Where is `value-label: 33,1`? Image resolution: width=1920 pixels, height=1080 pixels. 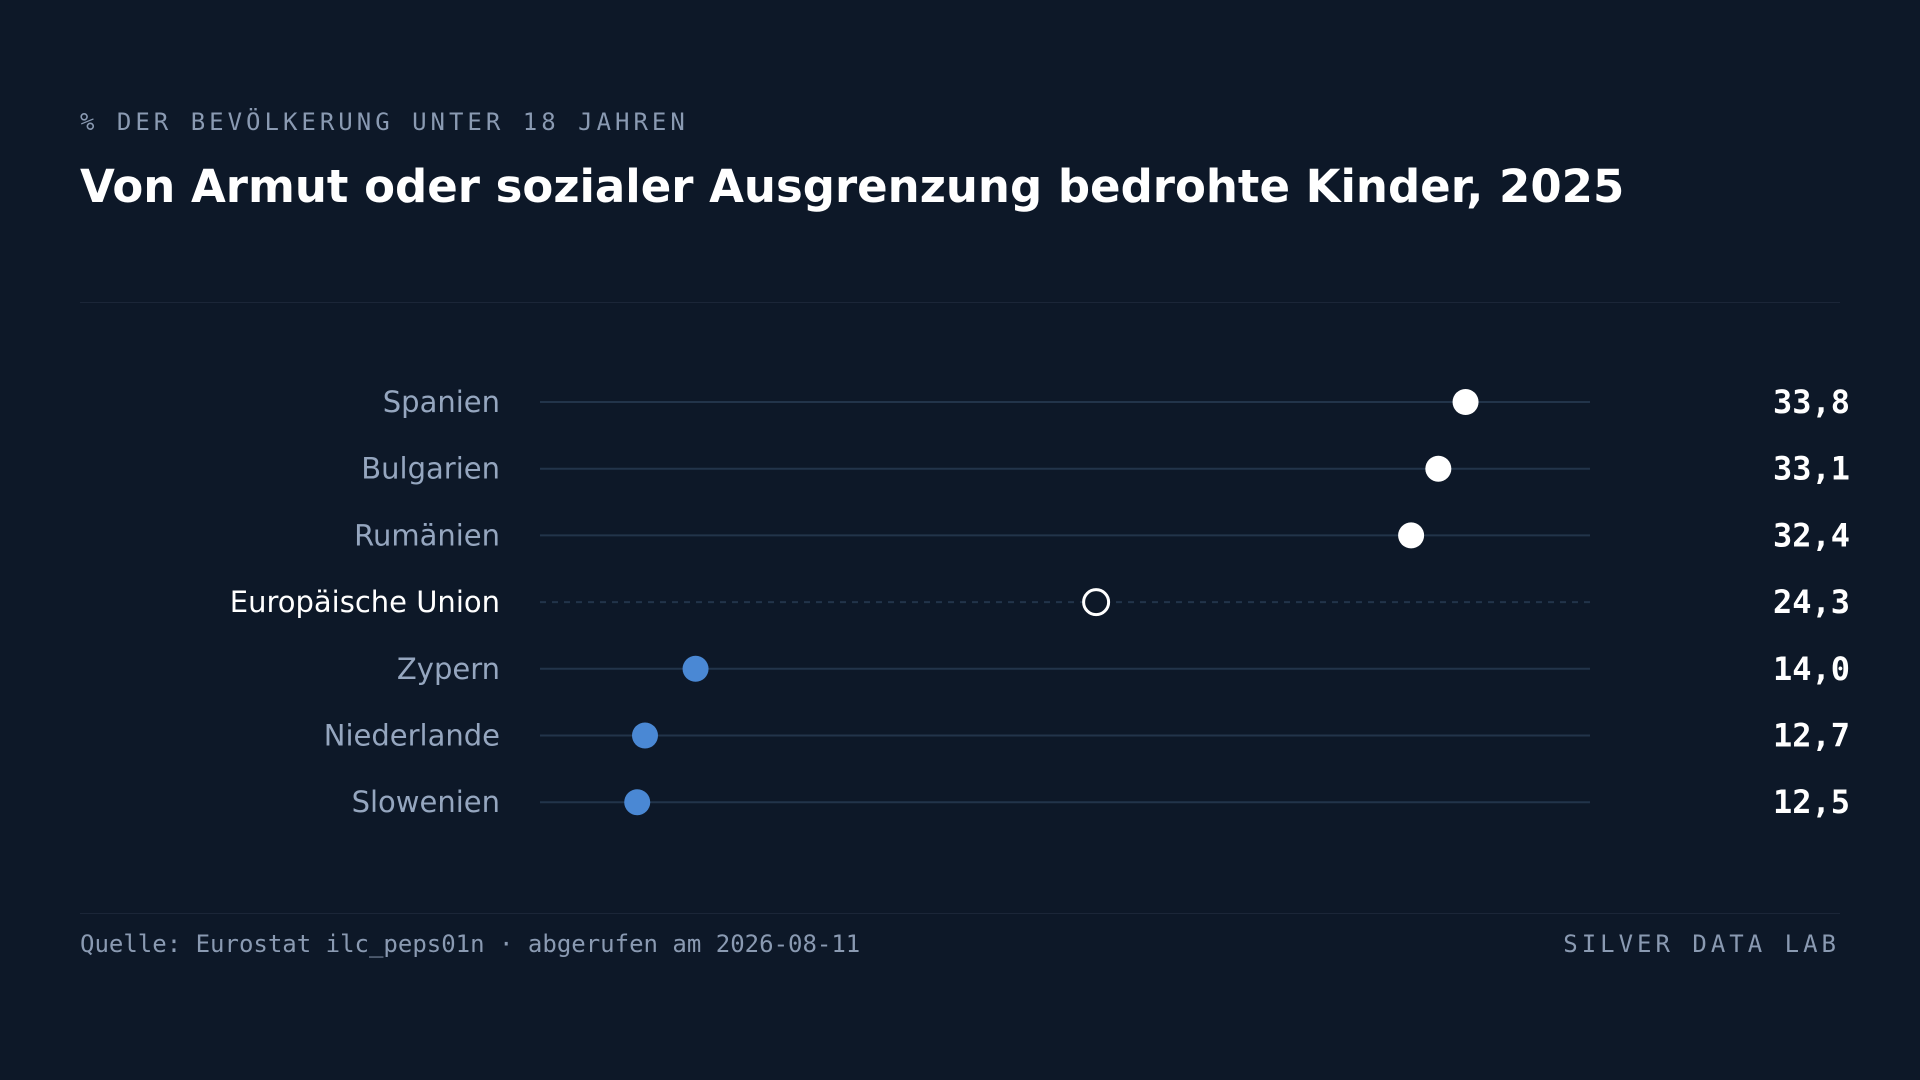 value-label: 33,1 is located at coordinates (1811, 469).